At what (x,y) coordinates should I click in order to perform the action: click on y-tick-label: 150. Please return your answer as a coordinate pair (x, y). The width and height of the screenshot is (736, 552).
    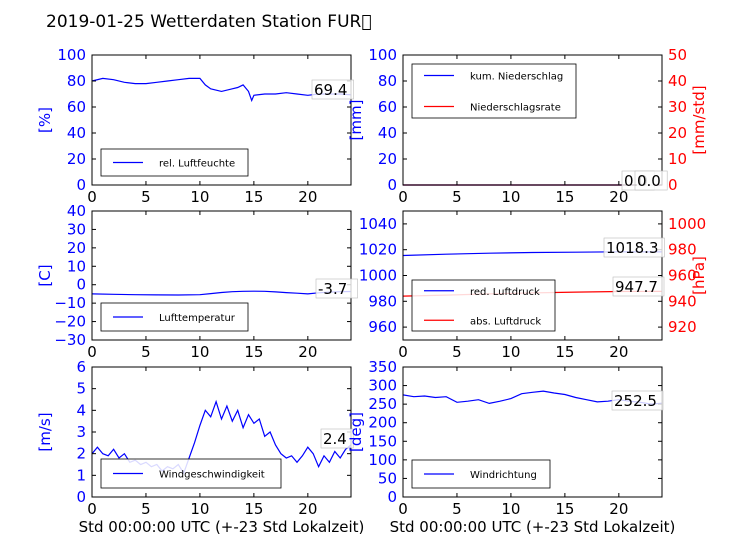
    Looking at the image, I should click on (382, 441).